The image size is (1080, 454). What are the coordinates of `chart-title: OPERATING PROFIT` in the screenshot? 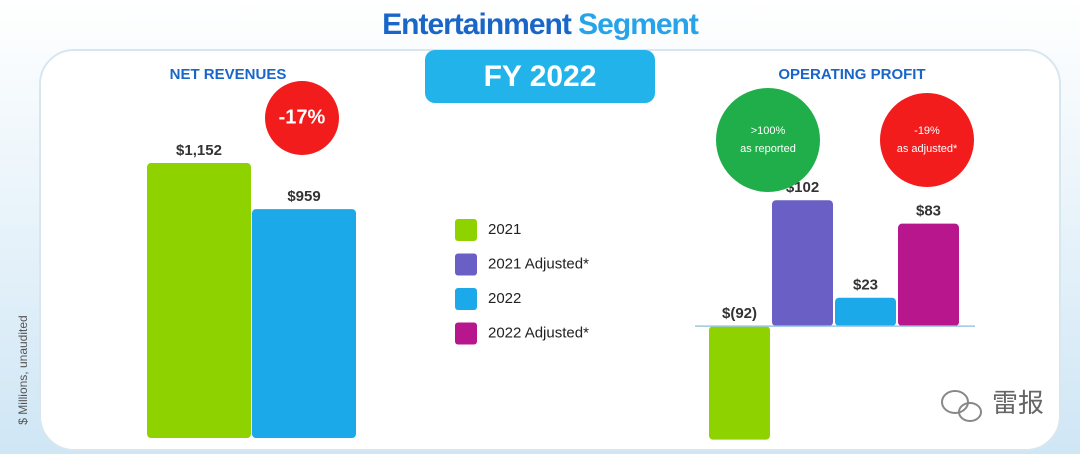 It's located at (851, 74).